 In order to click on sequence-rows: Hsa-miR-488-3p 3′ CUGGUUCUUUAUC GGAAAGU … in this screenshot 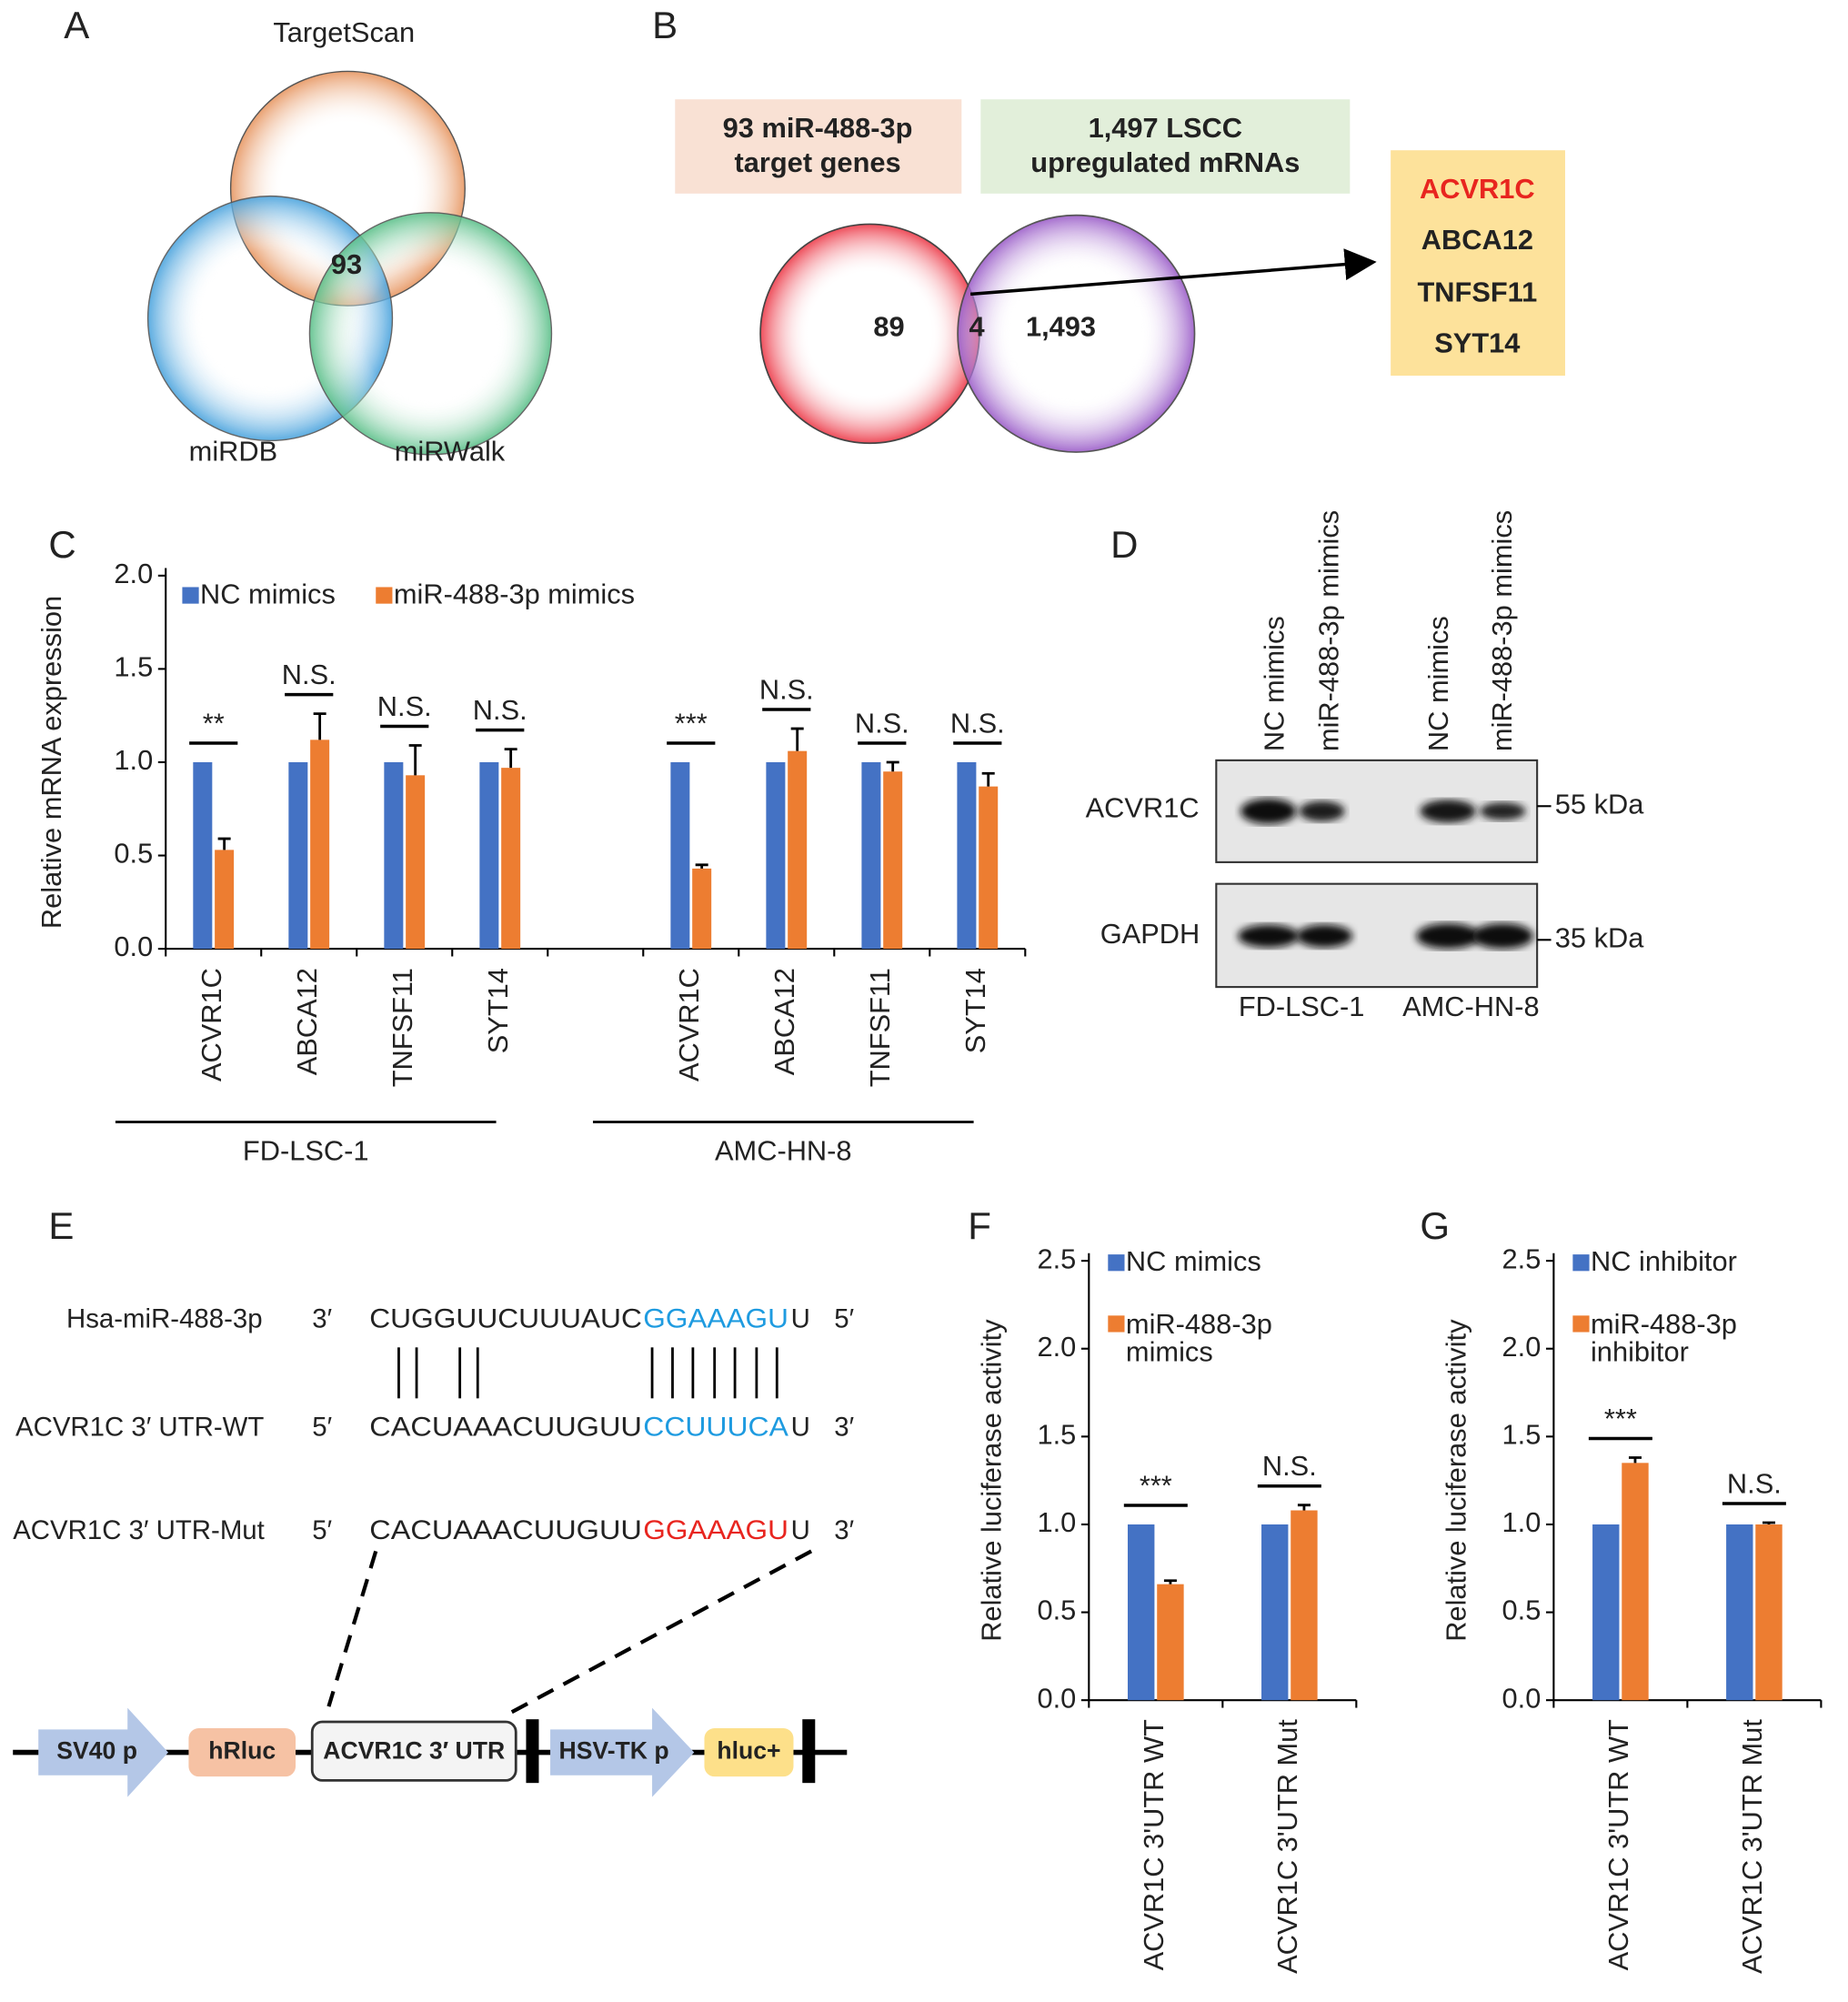, I will do `click(434, 1424)`.